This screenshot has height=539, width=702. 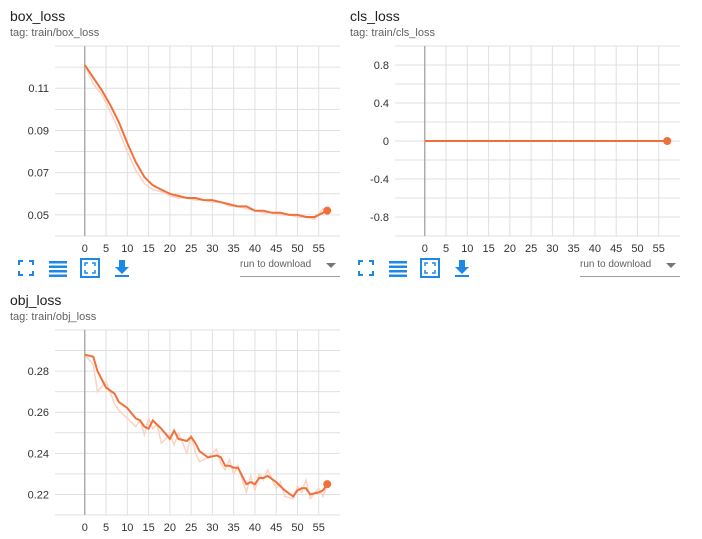 I want to click on y-tick-label: 0.11, so click(x=38, y=89).